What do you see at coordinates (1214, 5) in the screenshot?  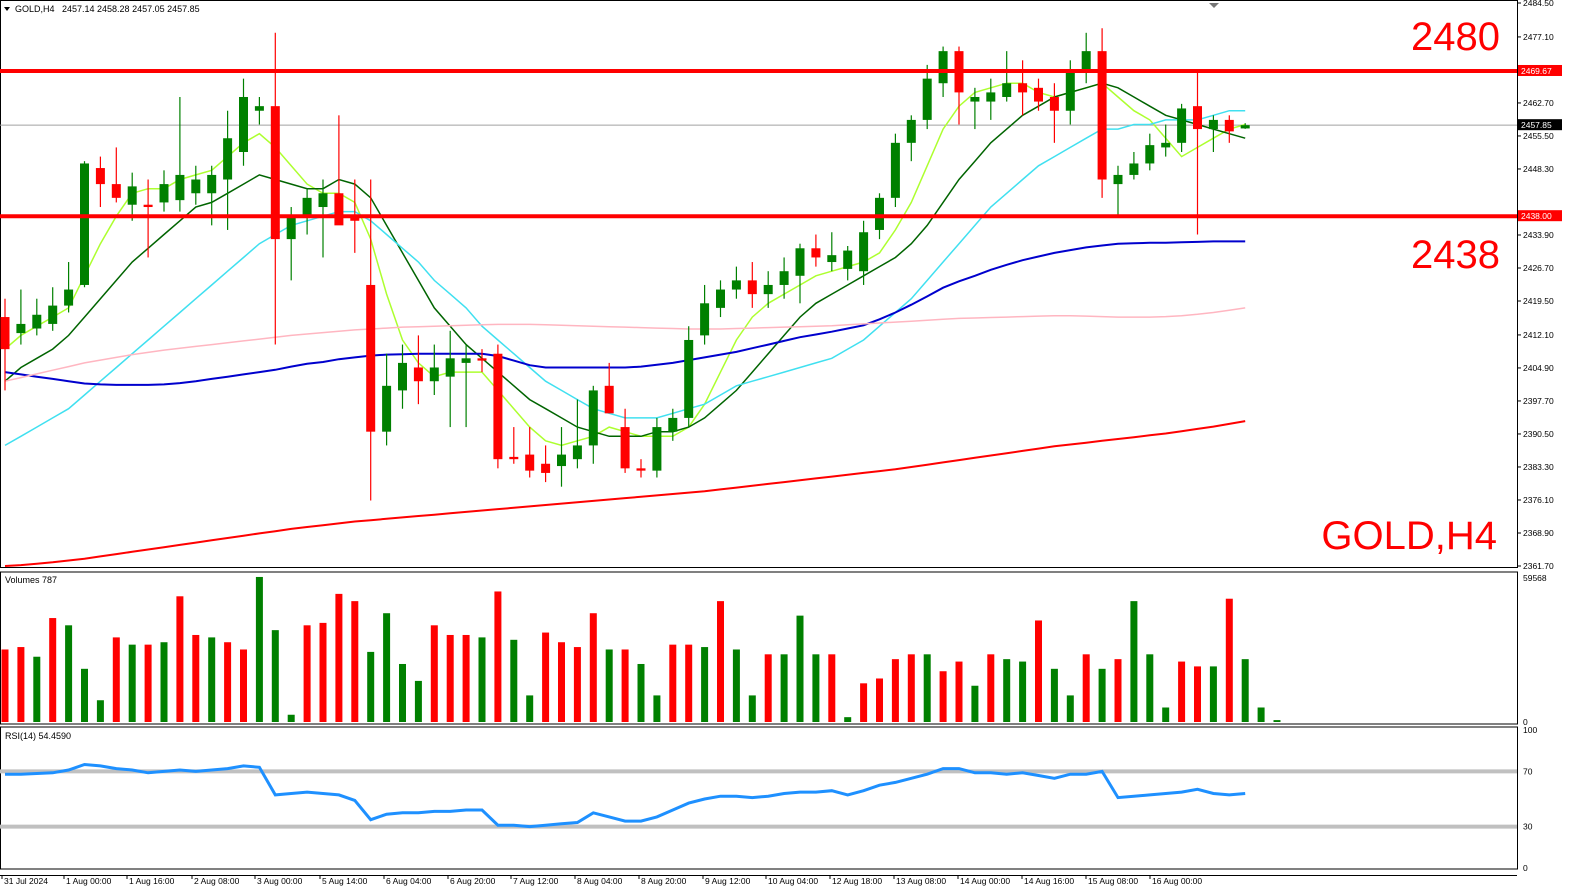 I see `chart-shift-triangle-icon` at bounding box center [1214, 5].